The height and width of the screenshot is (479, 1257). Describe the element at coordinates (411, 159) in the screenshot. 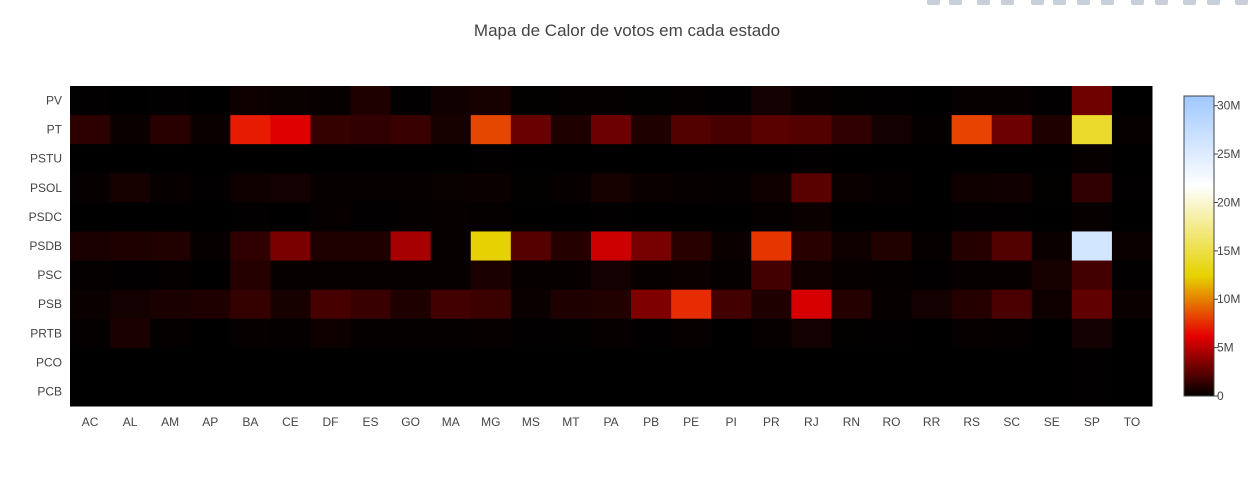

I see `heatmap-cell-PSTU-GO` at that location.